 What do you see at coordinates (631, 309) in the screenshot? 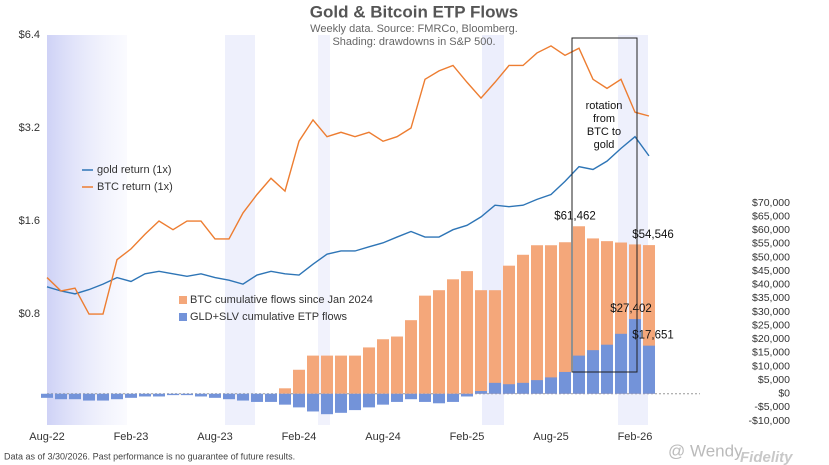
I see `data-label: $27,402` at bounding box center [631, 309].